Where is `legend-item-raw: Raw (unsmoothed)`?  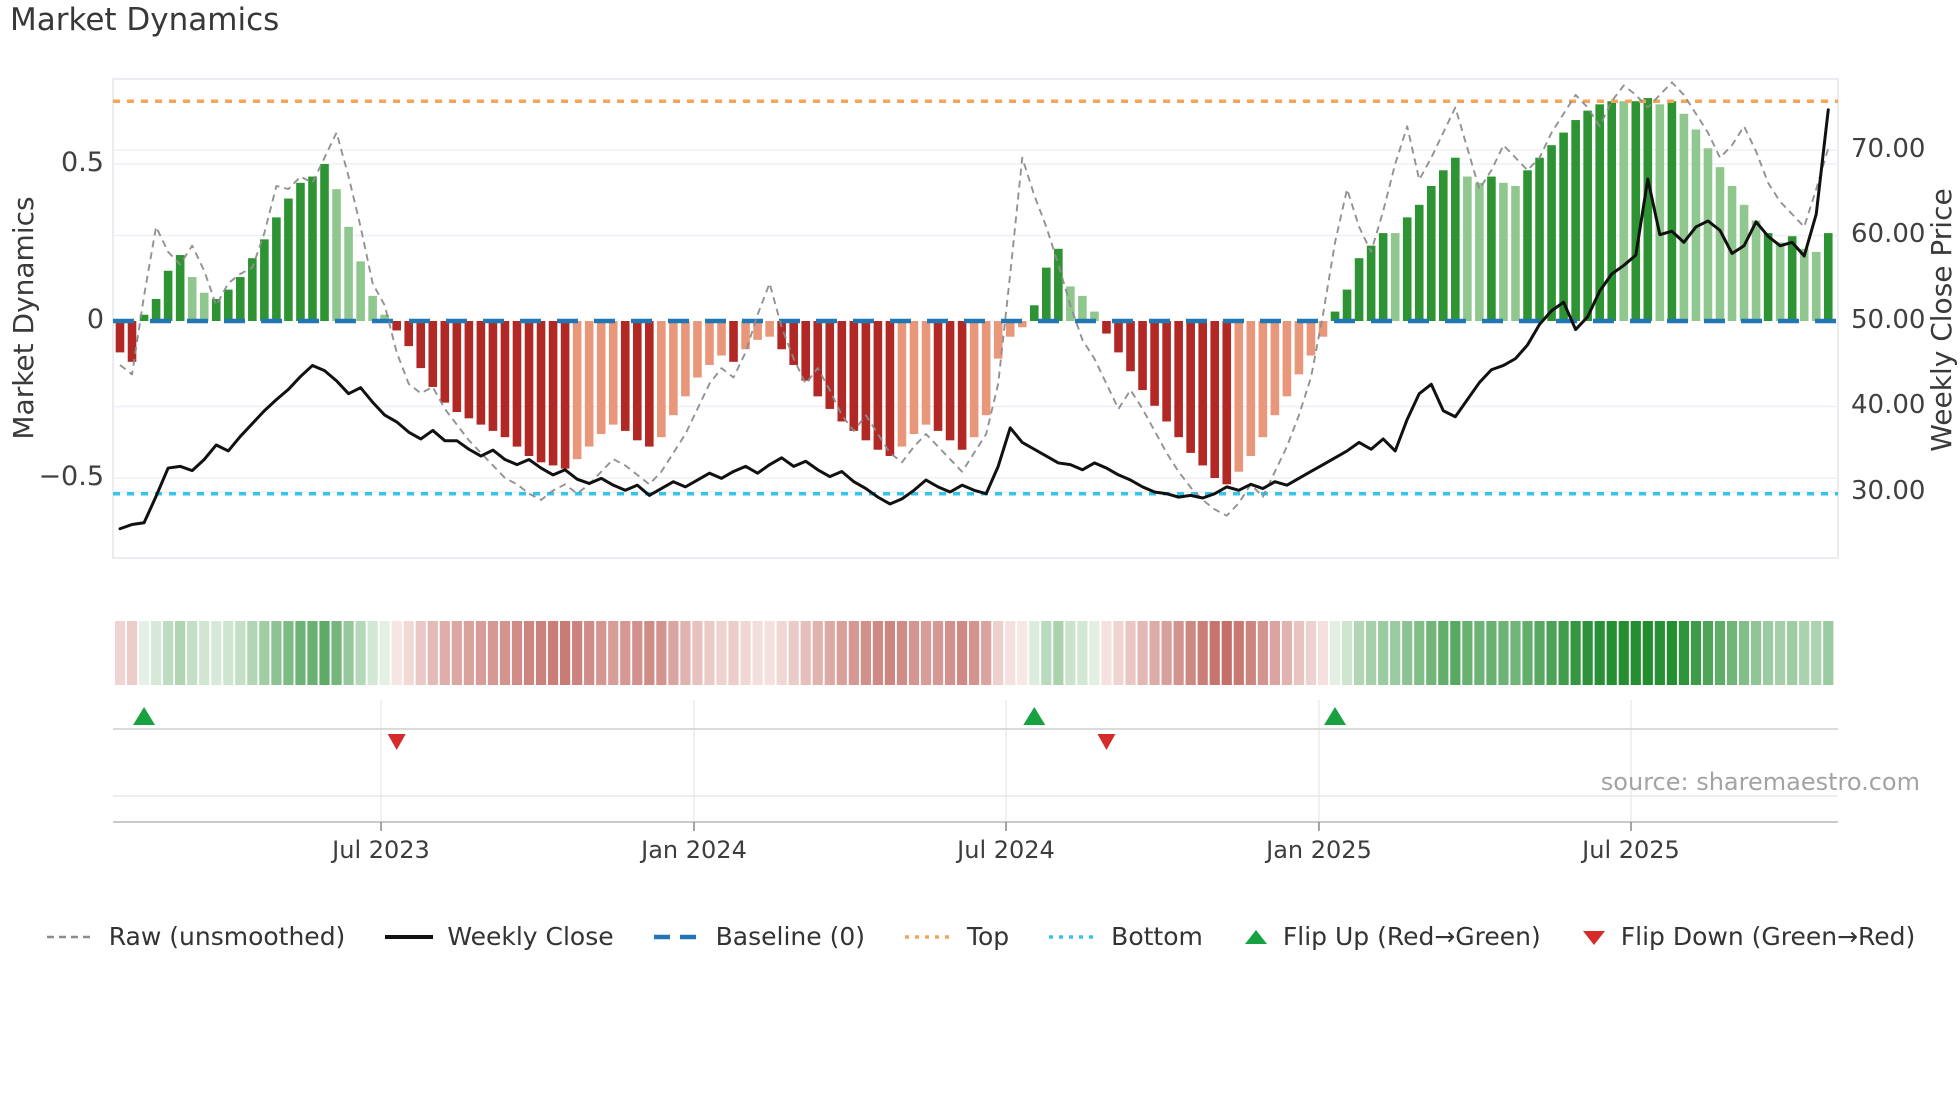 legend-item-raw: Raw (unsmoothed) is located at coordinates (195, 936).